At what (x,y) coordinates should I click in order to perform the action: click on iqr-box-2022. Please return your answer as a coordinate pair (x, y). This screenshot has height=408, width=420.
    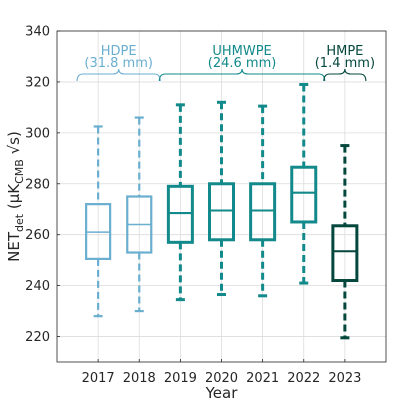
    Looking at the image, I should click on (304, 194).